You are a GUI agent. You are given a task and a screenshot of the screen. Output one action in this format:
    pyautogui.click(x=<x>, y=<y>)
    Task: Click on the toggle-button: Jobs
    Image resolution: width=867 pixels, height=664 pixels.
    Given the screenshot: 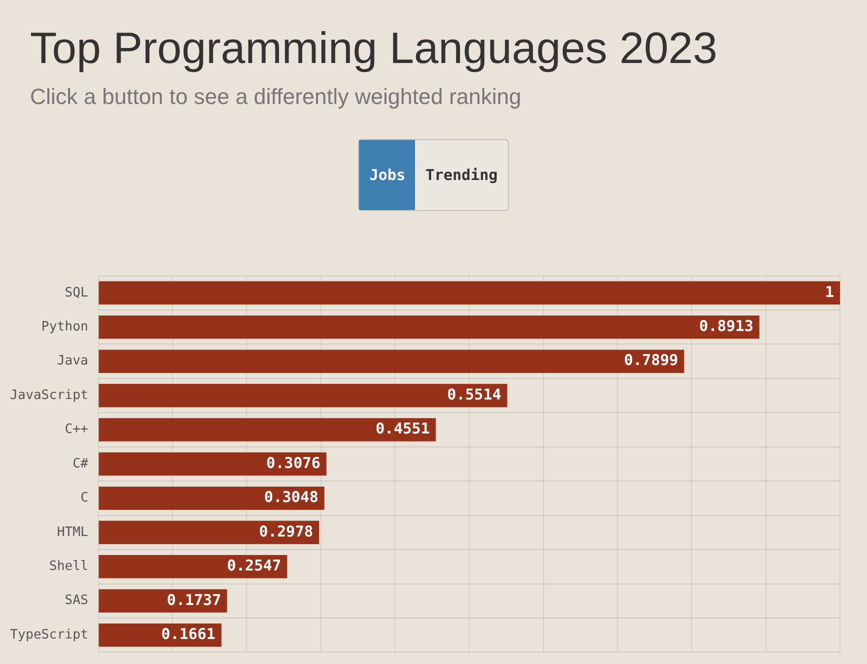 What is the action you would take?
    pyautogui.click(x=387, y=175)
    